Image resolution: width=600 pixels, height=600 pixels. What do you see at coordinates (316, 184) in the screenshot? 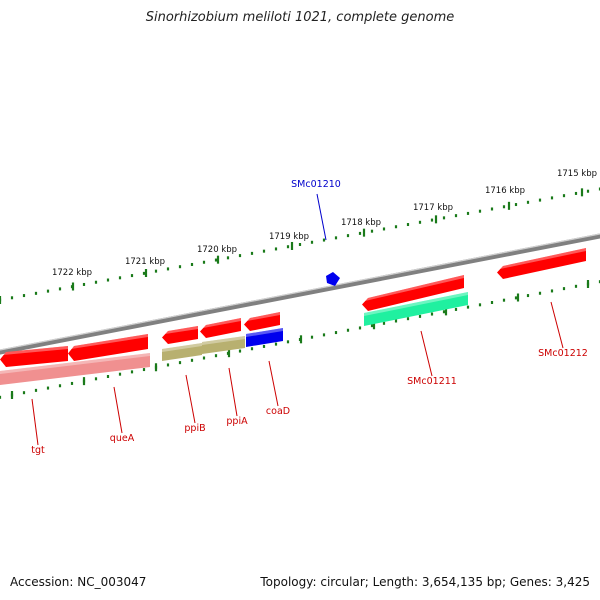
I see `SMc01210-label: SMc01210` at bounding box center [316, 184].